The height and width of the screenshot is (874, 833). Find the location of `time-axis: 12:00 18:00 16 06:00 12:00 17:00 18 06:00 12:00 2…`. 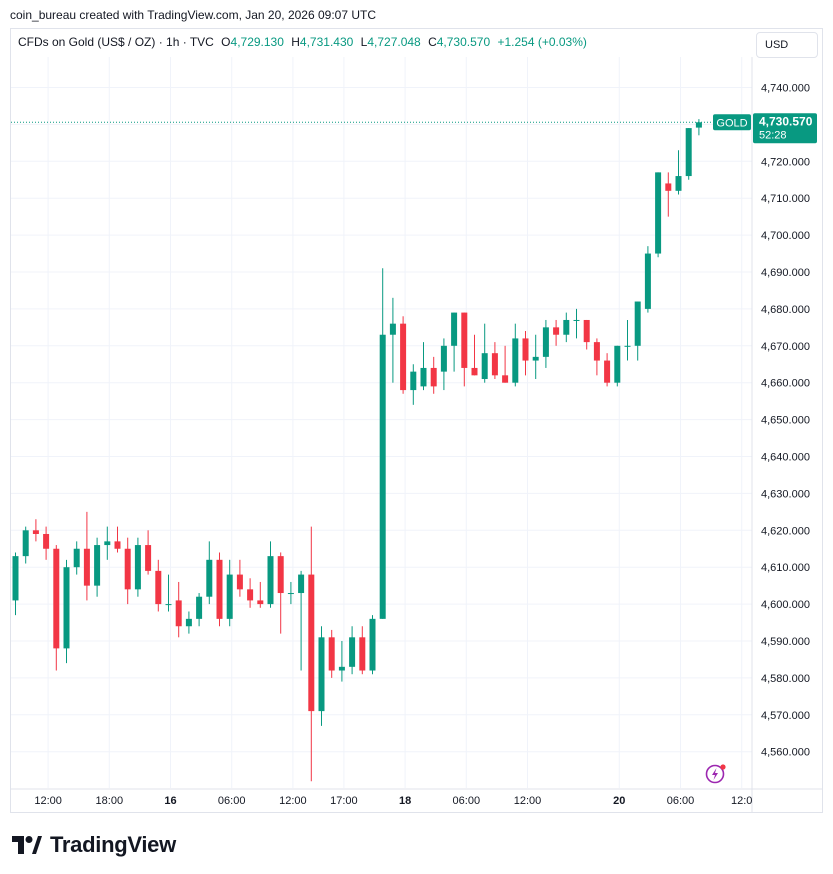

time-axis: 12:00 18:00 16 06:00 12:00 17:00 18 06:00 12:00 2… is located at coordinates (416, 797).